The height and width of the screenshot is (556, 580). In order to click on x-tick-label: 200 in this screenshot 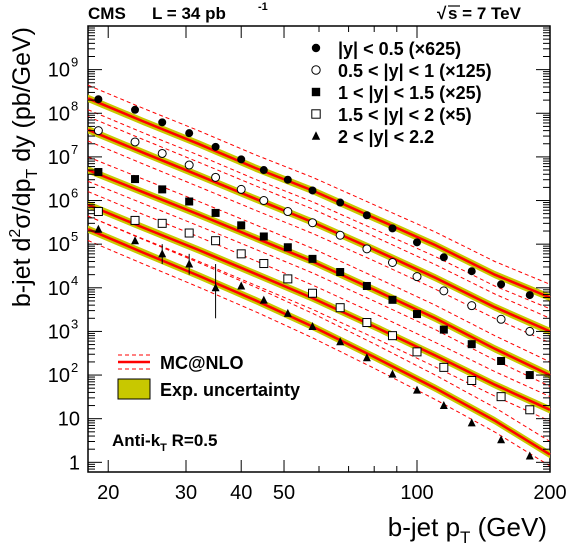, I will do `click(549, 493)`.